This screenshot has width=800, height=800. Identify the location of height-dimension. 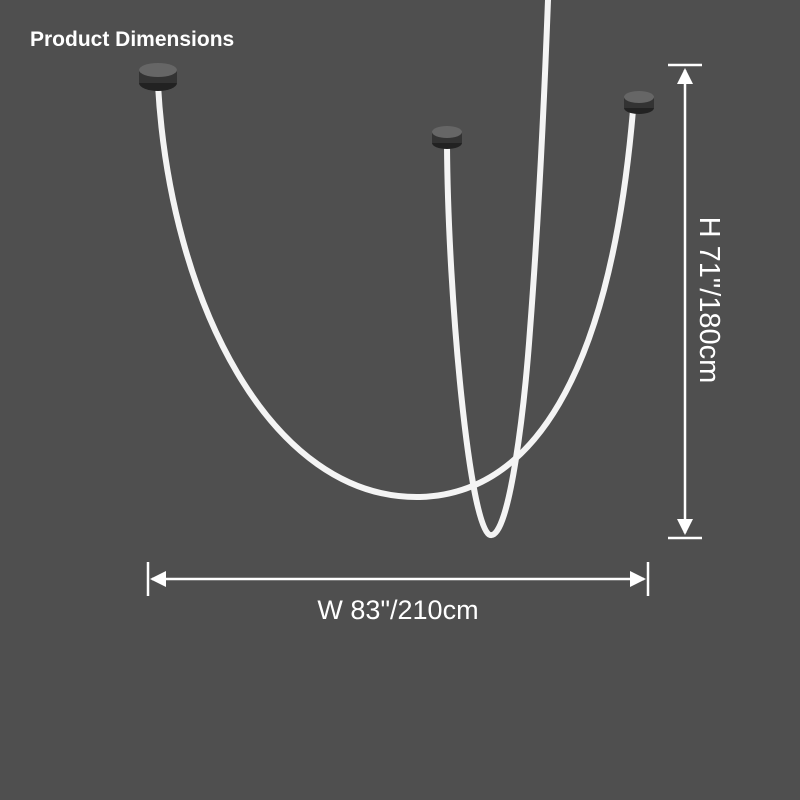
(685, 301).